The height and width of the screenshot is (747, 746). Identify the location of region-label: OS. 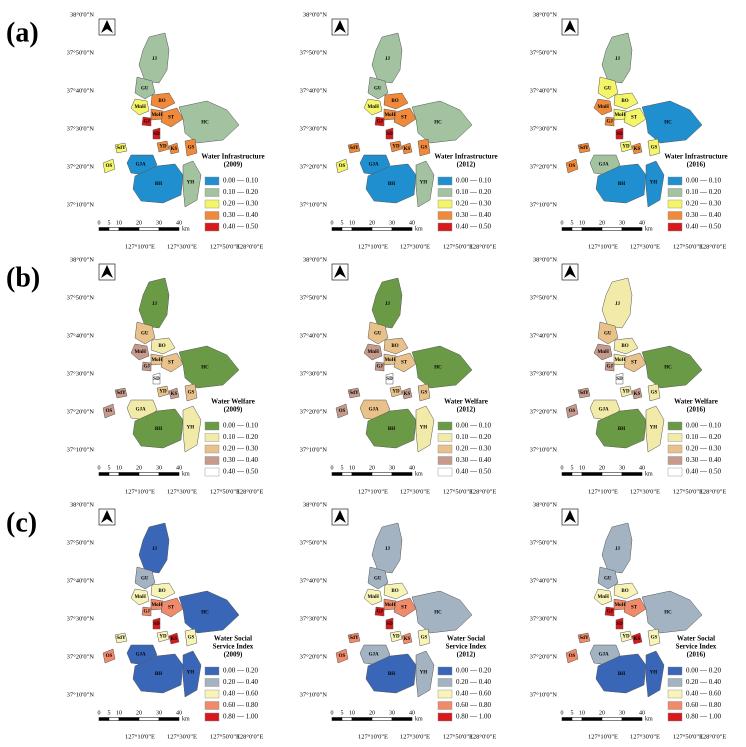
(342, 656).